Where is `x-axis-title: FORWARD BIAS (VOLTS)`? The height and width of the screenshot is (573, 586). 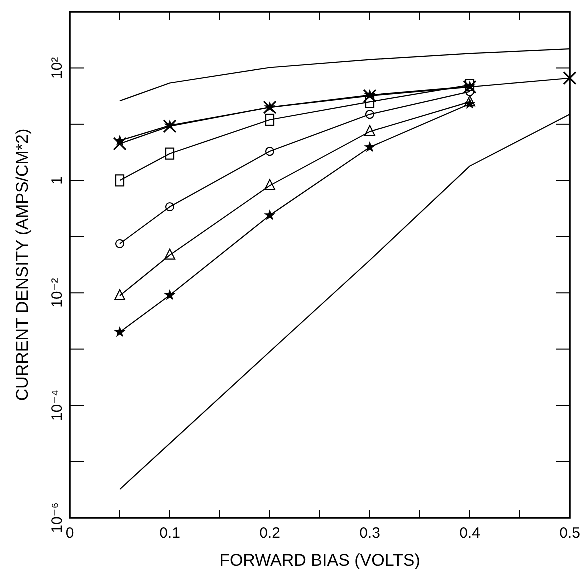 x-axis-title: FORWARD BIAS (VOLTS) is located at coordinates (320, 560).